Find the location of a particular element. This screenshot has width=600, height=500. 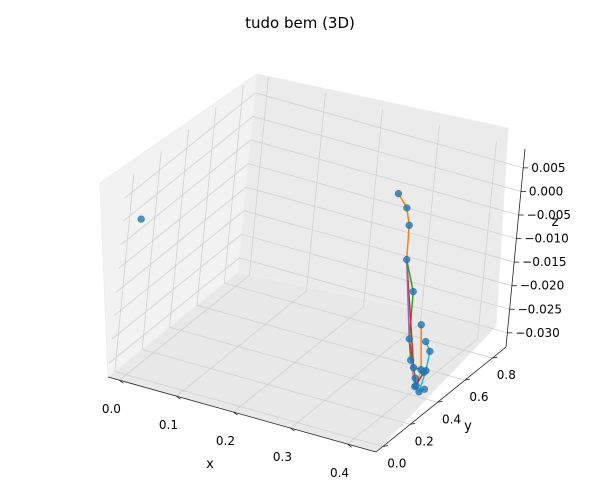

x-axis-line is located at coordinates (242, 414).